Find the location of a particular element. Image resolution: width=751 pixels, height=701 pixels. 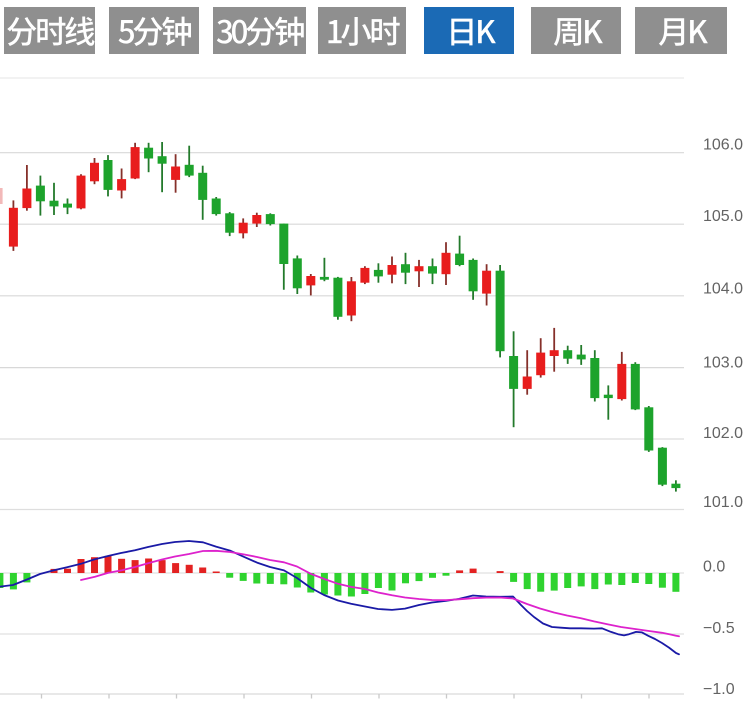

svg-text: −1.0 is located at coordinates (719, 689).